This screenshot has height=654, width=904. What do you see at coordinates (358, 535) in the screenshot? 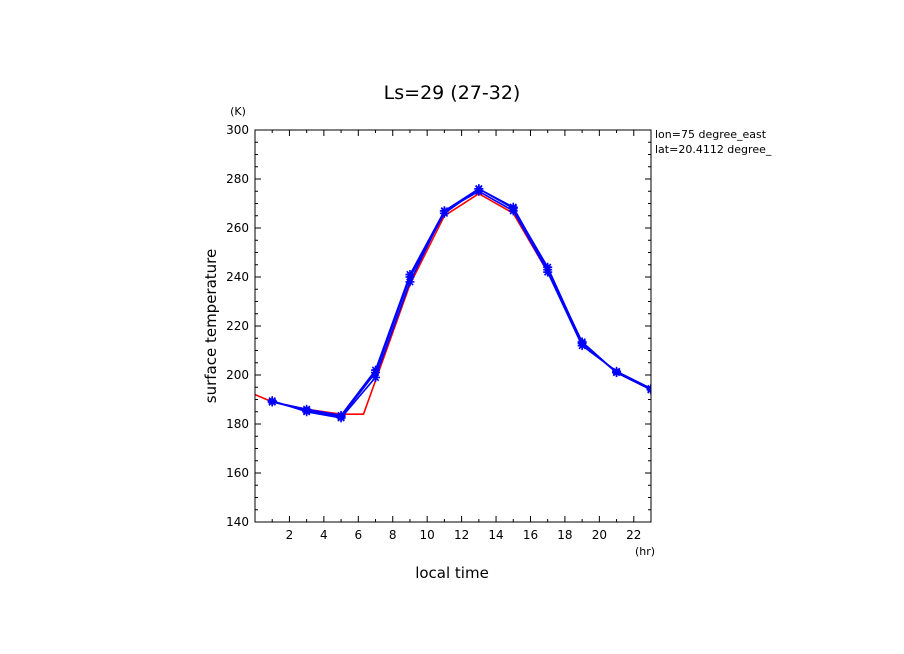
I see `x-tick-label: 6` at bounding box center [358, 535].